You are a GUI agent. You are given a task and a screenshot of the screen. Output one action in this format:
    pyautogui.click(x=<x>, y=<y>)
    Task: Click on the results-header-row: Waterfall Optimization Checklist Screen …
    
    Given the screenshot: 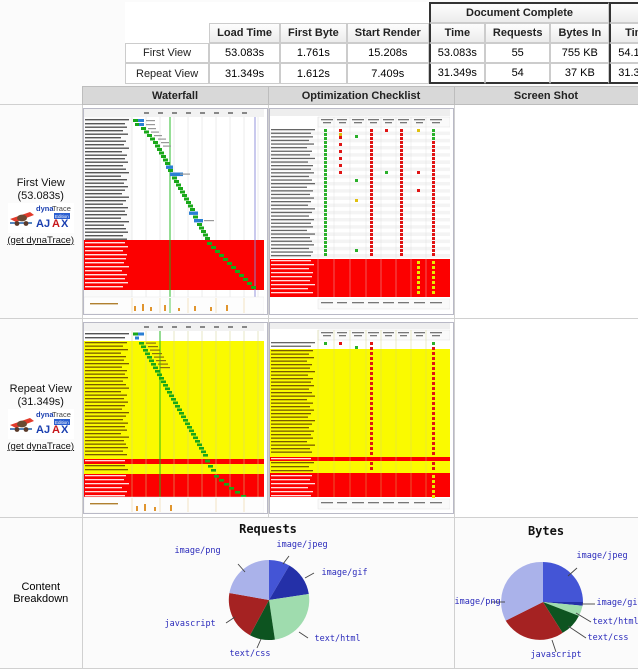 What is the action you would take?
    pyautogui.click(x=319, y=96)
    